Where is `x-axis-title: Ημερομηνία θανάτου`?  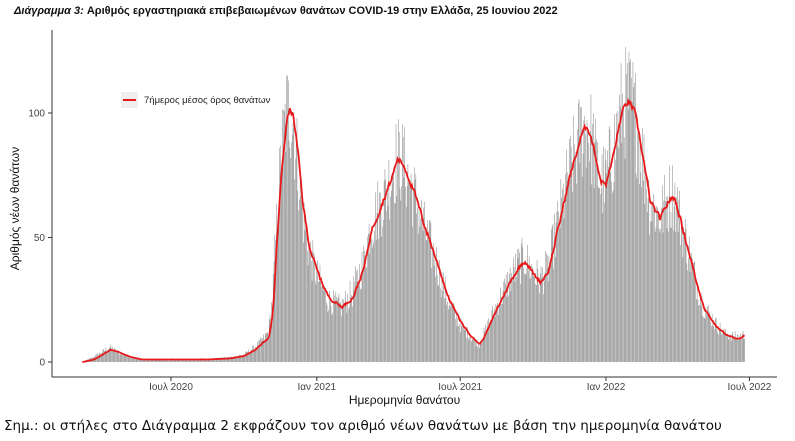
x-axis-title: Ημερομηνία θανάτου is located at coordinates (404, 400).